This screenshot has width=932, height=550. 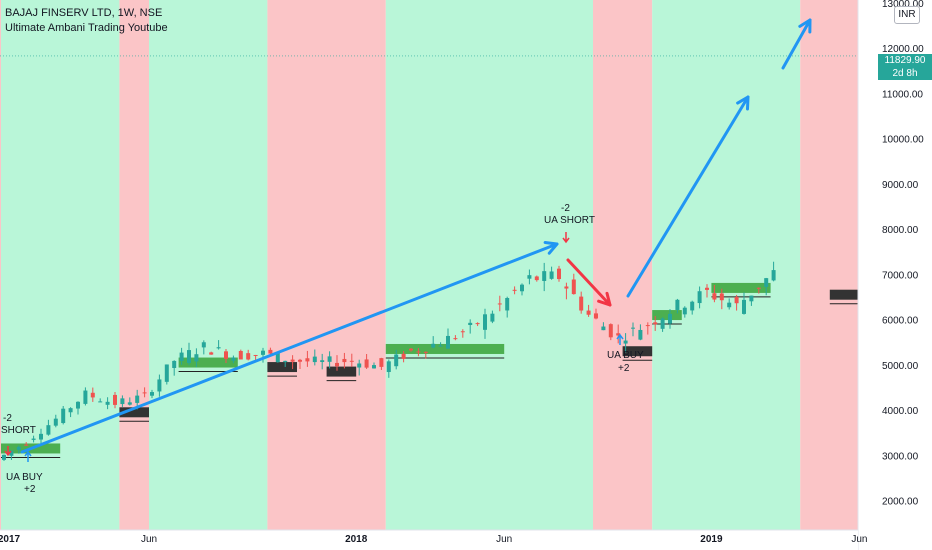 I want to click on time-axis-bg, so click(x=429, y=540).